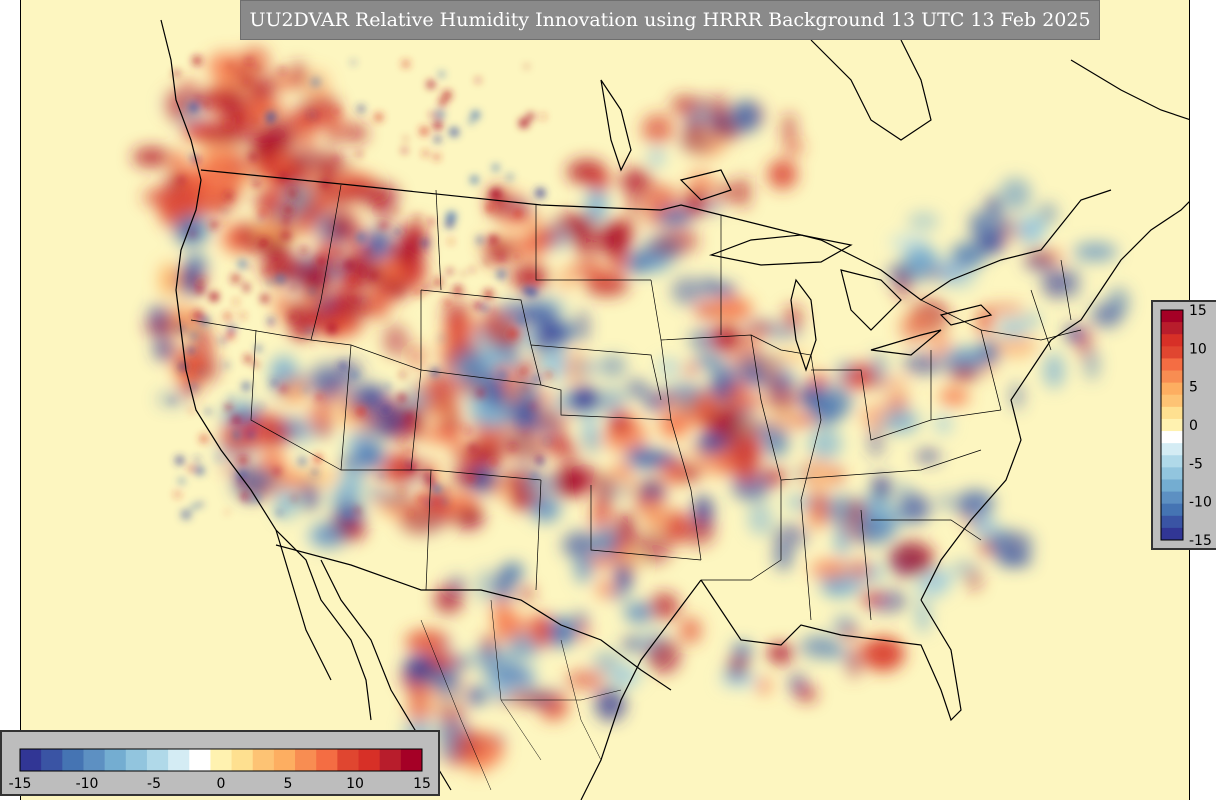  I want to click on horizontal-colorbar-panel: -15 -10 -5 0 5 10 15, so click(220, 763).